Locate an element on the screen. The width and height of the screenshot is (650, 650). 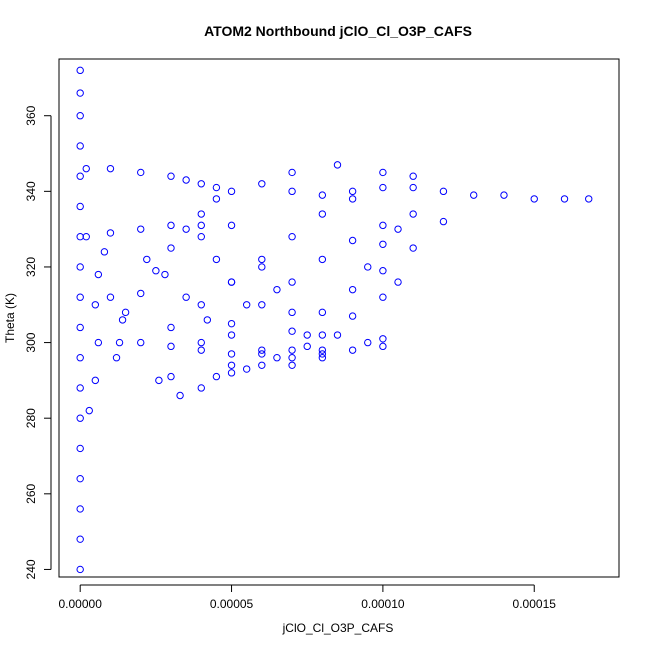
y-axis-label: Theta (K) is located at coordinates (10, 318).